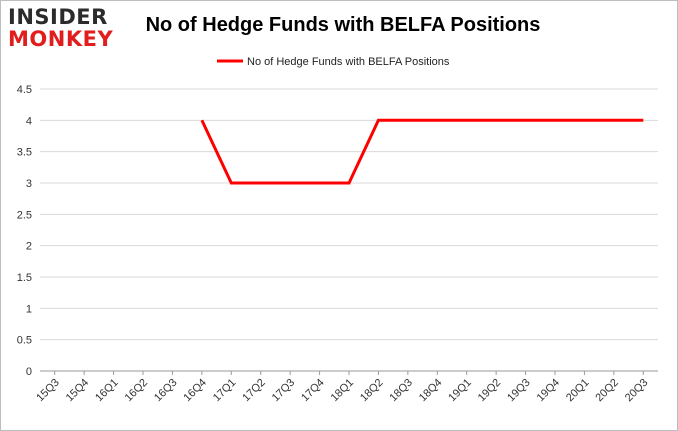 This screenshot has height=431, width=678. What do you see at coordinates (61, 39) in the screenshot?
I see `logo-line-2: MONKEY` at bounding box center [61, 39].